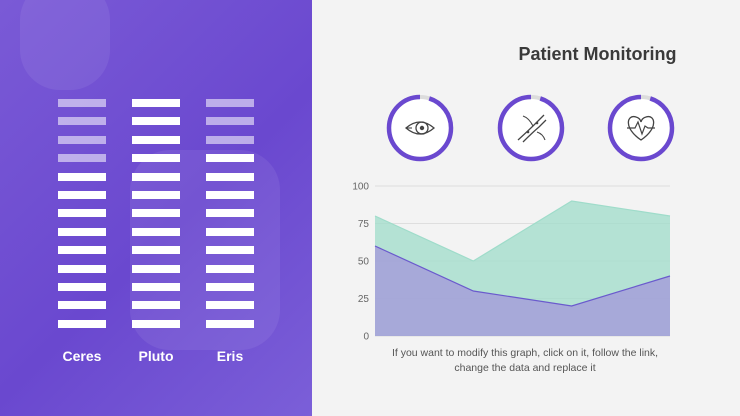 The height and width of the screenshot is (416, 740). I want to click on heart-rate-progress-ring, so click(641, 128).